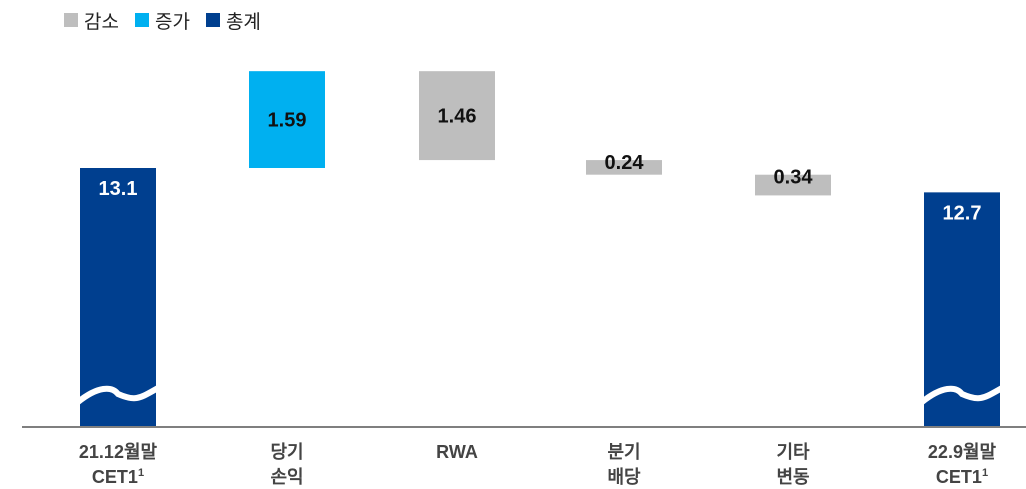  Describe the element at coordinates (286, 477) in the screenshot. I see `category-label-2-line-2: 손익` at that location.